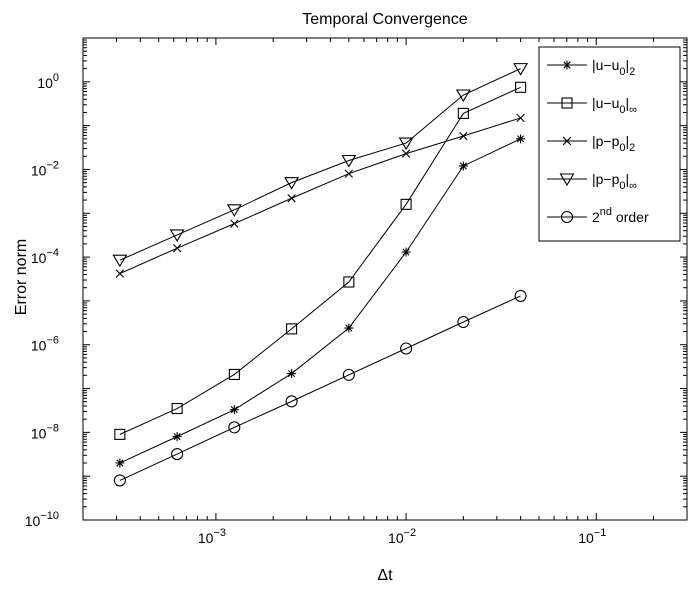  Describe the element at coordinates (212, 536) in the screenshot. I see `x-tick-label: 10⁻³` at that location.